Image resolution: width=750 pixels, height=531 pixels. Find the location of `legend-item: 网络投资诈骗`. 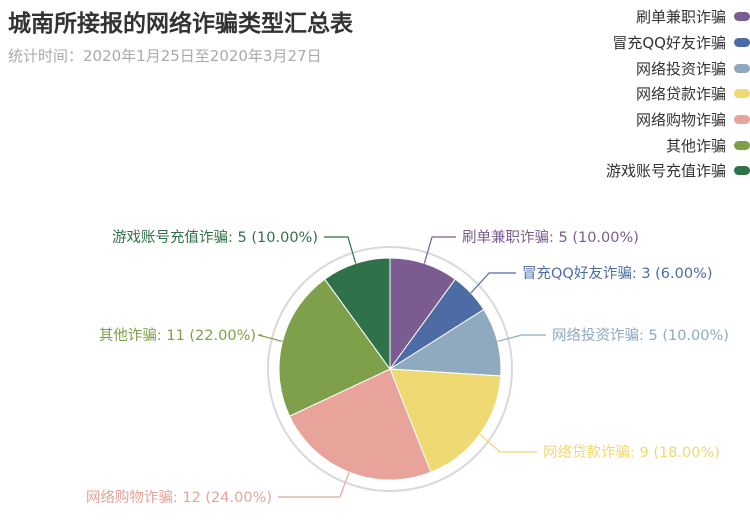

legend-item: 网络投资诈骗 is located at coordinates (693, 68).